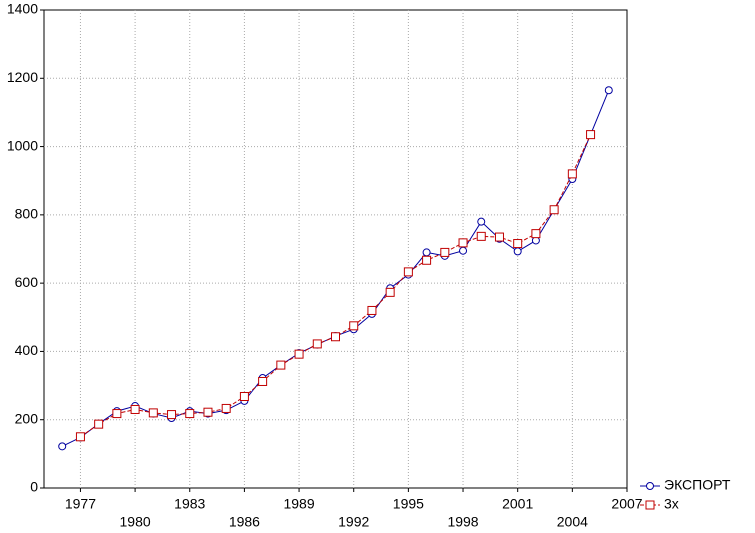  Describe the element at coordinates (189, 504) in the screenshot. I see `x-tick-label: 1983` at that location.